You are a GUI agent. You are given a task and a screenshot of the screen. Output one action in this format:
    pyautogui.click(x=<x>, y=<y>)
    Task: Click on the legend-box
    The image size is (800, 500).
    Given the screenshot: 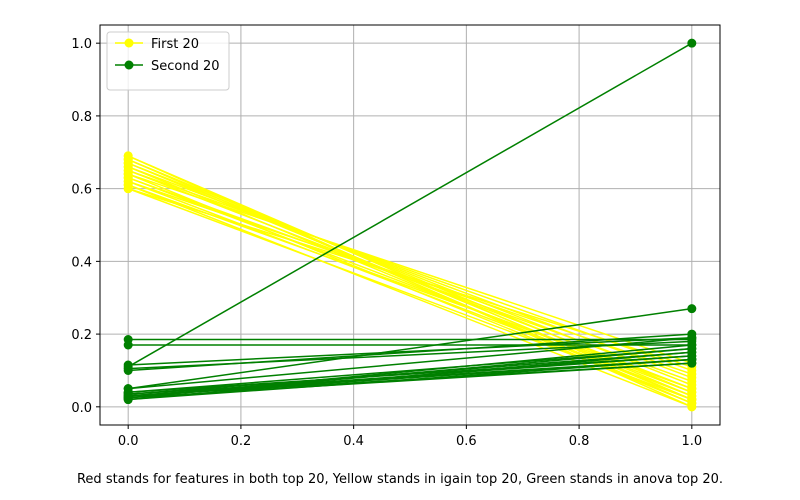 What is the action you would take?
    pyautogui.click(x=168, y=61)
    